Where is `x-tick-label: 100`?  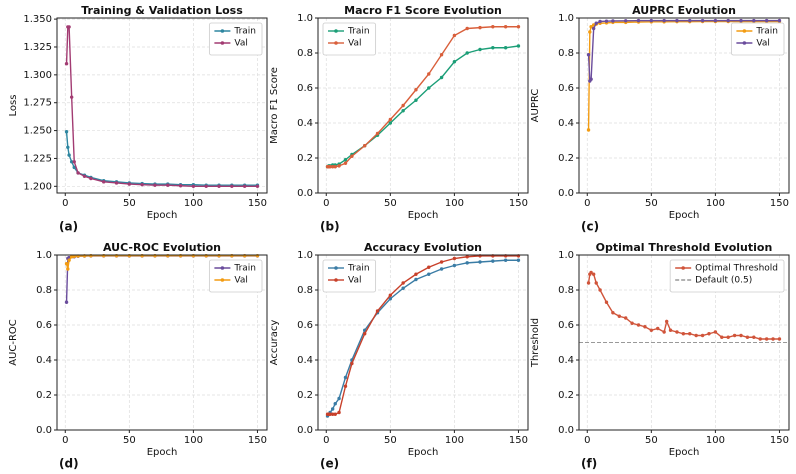
x-tick-label: 100 is located at coordinates (454, 440).